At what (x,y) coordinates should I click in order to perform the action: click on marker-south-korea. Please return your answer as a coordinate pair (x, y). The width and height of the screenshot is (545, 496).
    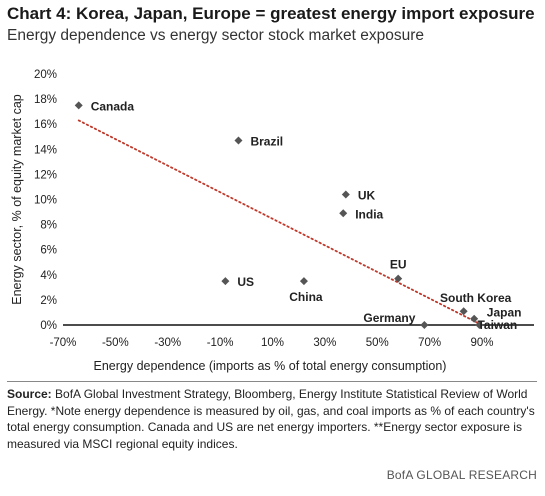
    Looking at the image, I should click on (463, 311).